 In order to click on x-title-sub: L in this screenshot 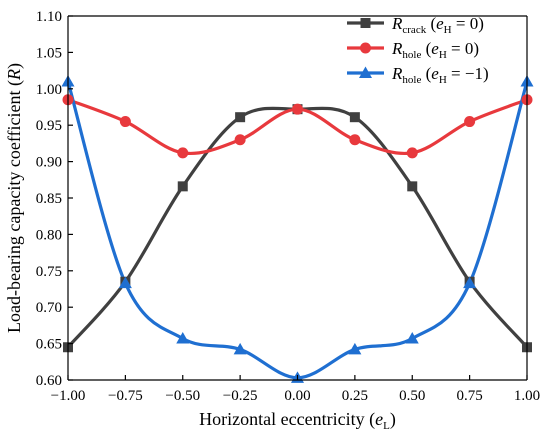, I will do `click(386, 426)`.